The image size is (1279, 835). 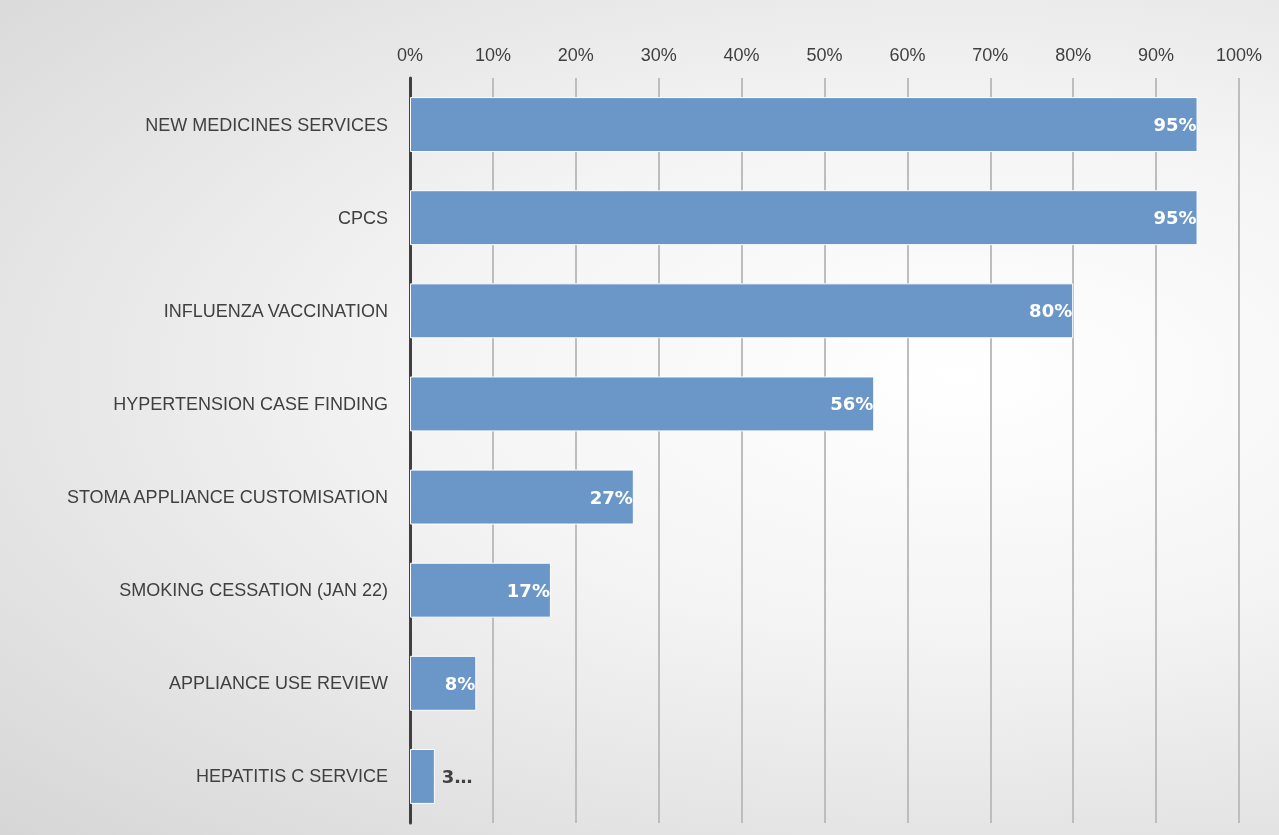 What do you see at coordinates (575, 55) in the screenshot?
I see `x-tick-label: 20%` at bounding box center [575, 55].